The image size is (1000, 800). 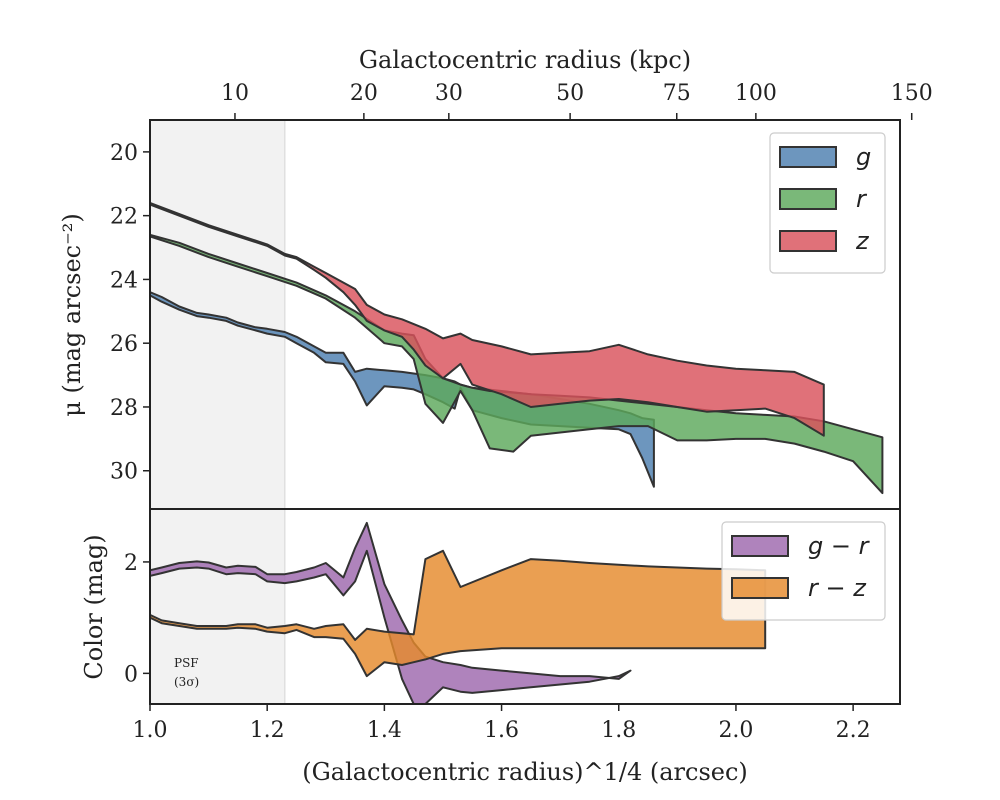 What do you see at coordinates (124, 408) in the screenshot?
I see `y-tick-label-28: 28` at bounding box center [124, 408].